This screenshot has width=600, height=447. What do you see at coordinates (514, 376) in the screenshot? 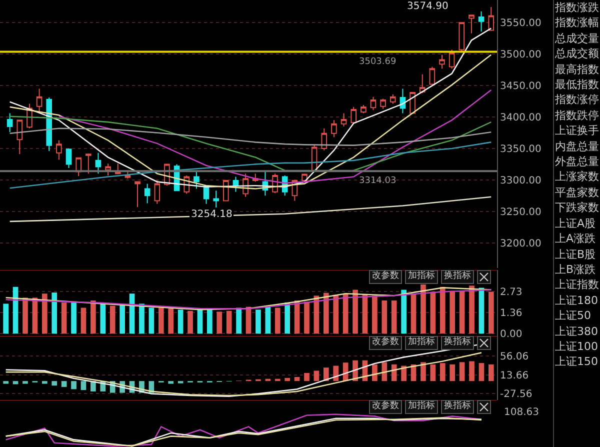
I see `y-tick-label: 13.66` at bounding box center [514, 376].